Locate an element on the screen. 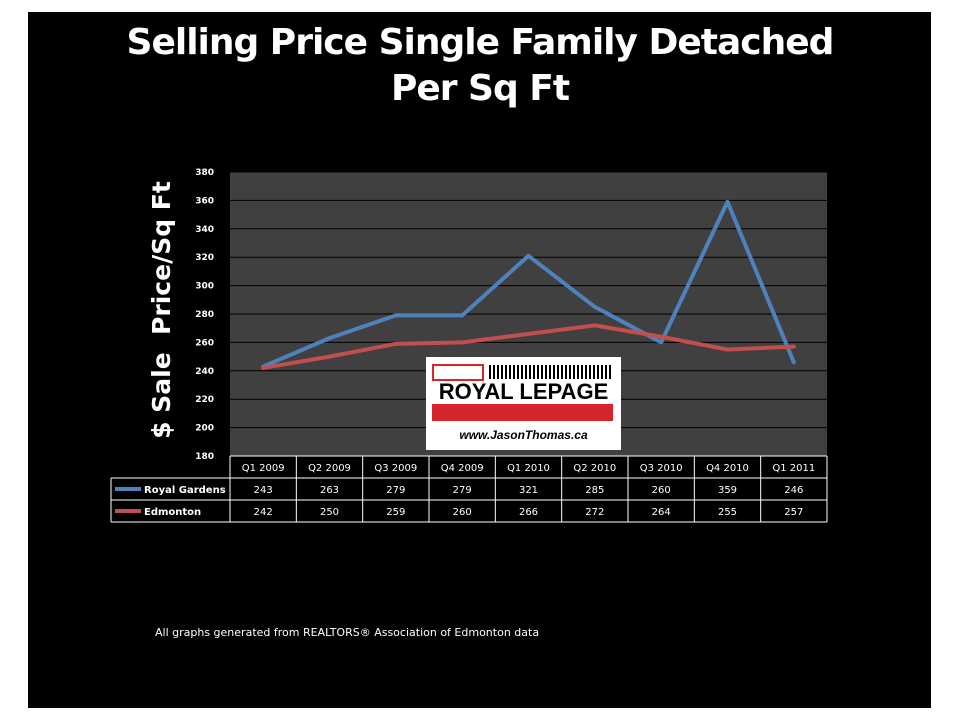 The height and width of the screenshot is (720, 960). y-tick-label: 280 is located at coordinates (204, 315).